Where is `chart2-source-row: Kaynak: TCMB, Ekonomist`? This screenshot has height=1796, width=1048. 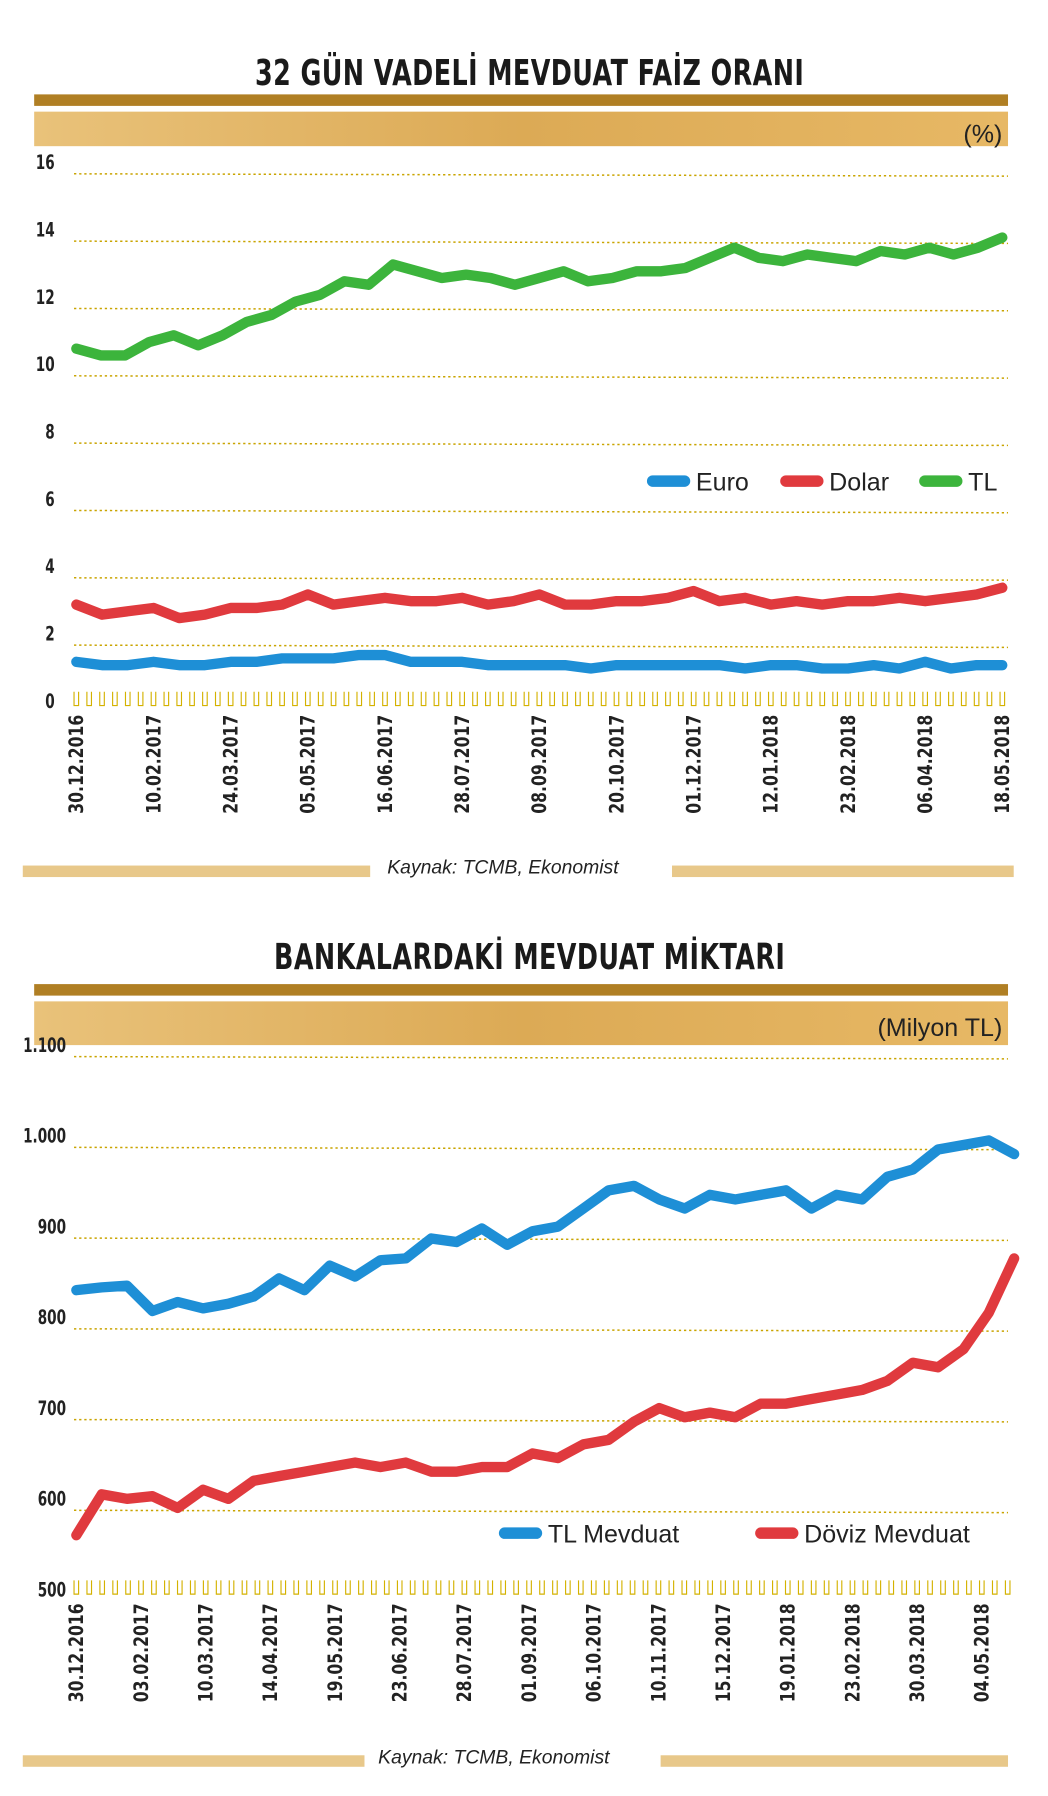
chart2-source-row: Kaynak: TCMB, Ekonomist is located at coordinates (518, 1757).